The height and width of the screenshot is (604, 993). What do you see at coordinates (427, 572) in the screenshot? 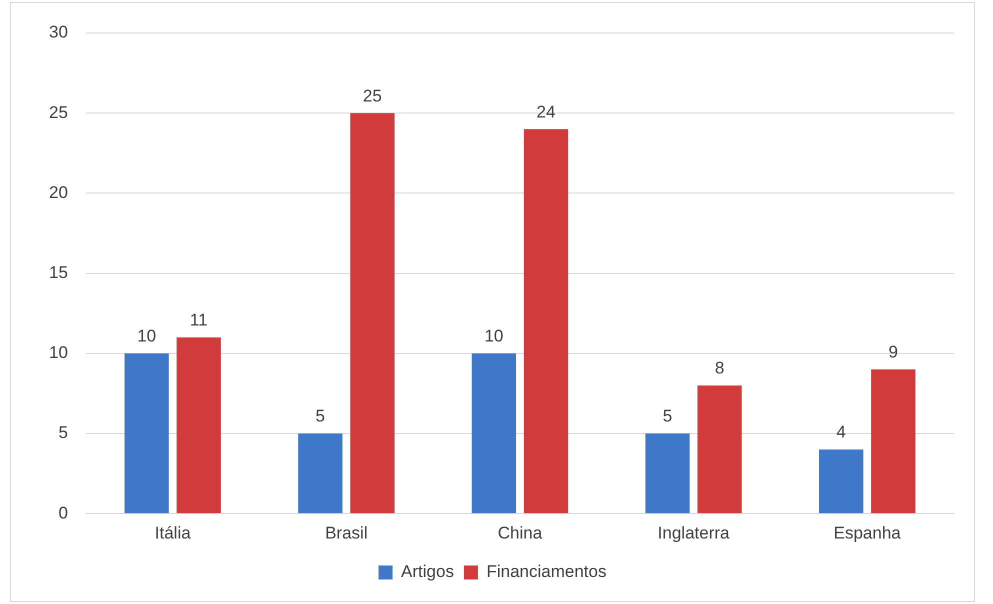
I see `legend-label: Artigos` at bounding box center [427, 572].